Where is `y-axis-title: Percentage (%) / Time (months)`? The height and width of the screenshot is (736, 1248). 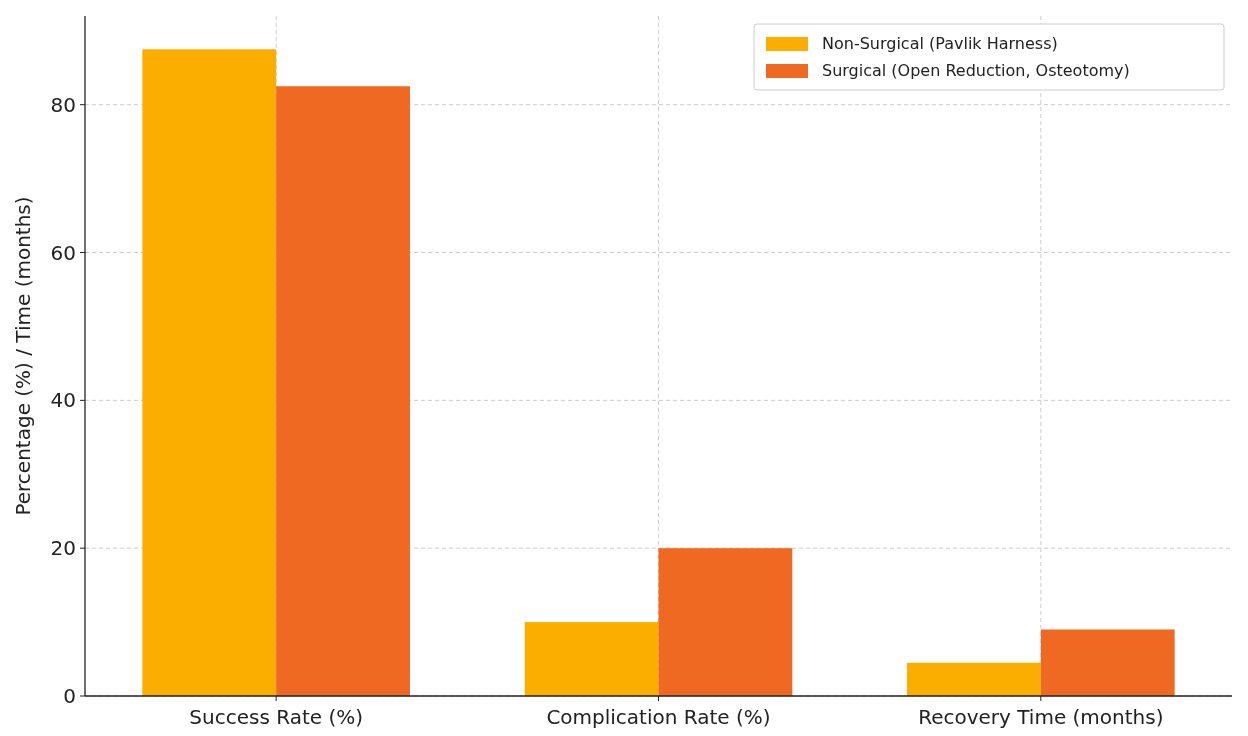 y-axis-title: Percentage (%) / Time (months) is located at coordinates (23, 356).